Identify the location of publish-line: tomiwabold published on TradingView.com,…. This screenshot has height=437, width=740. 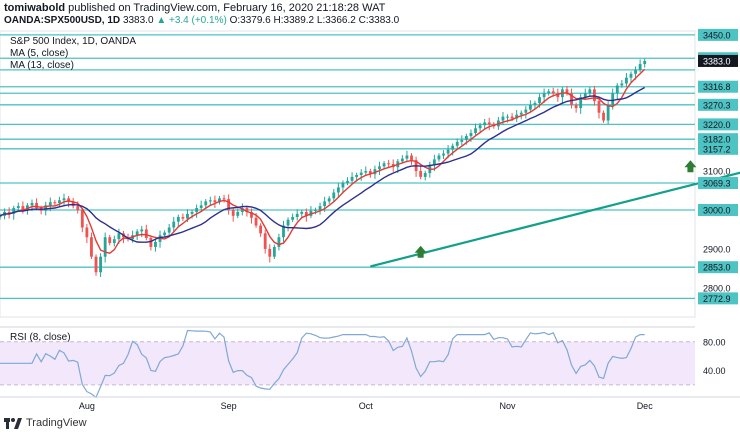
(194, 8).